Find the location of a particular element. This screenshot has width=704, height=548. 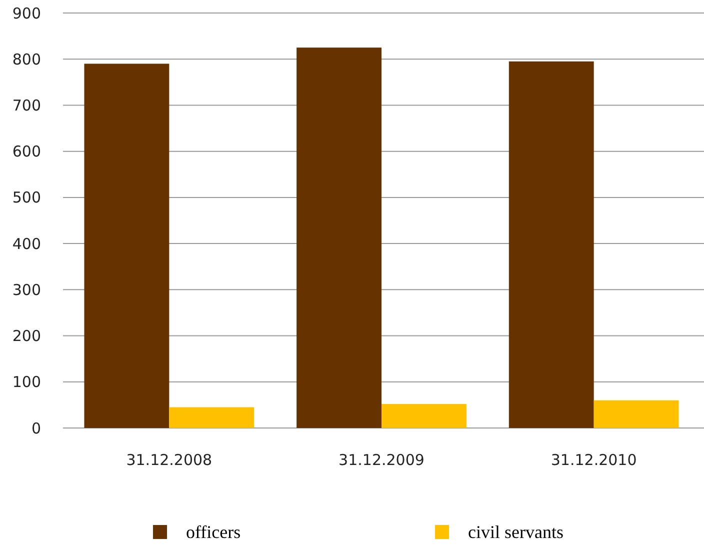

legend-label: officers is located at coordinates (213, 532).